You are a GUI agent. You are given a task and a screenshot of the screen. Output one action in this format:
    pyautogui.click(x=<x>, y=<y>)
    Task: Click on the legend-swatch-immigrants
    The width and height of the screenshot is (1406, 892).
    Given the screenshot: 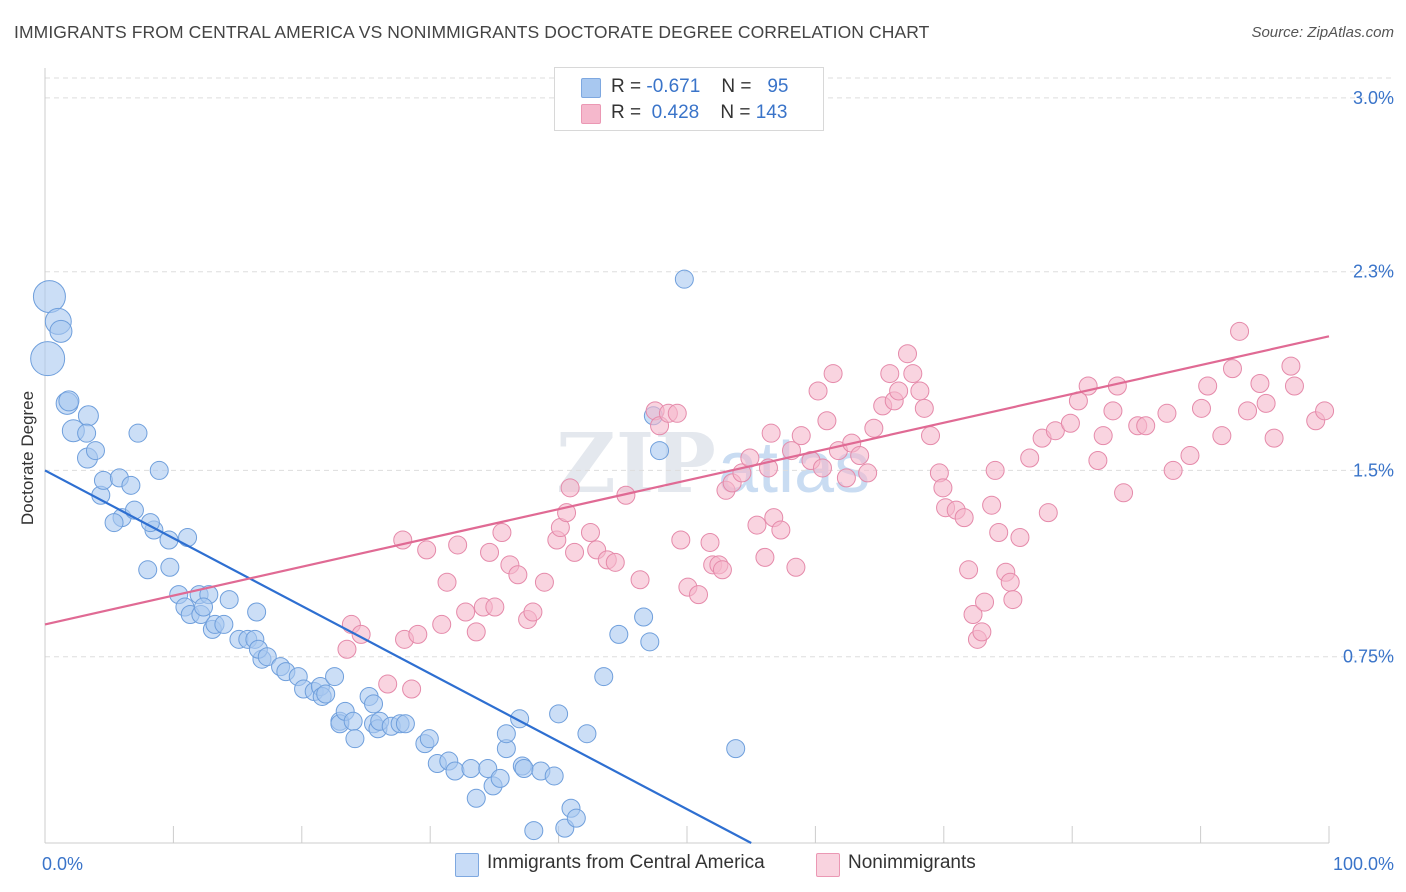 What is the action you would take?
    pyautogui.click(x=591, y=88)
    